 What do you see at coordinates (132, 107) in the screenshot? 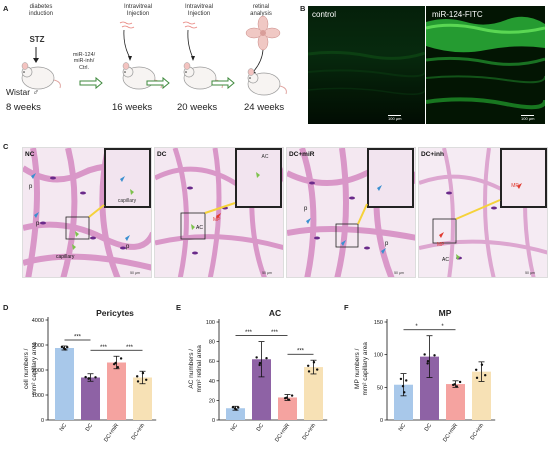
I see `week-16-label: 16 weeks` at bounding box center [132, 107].